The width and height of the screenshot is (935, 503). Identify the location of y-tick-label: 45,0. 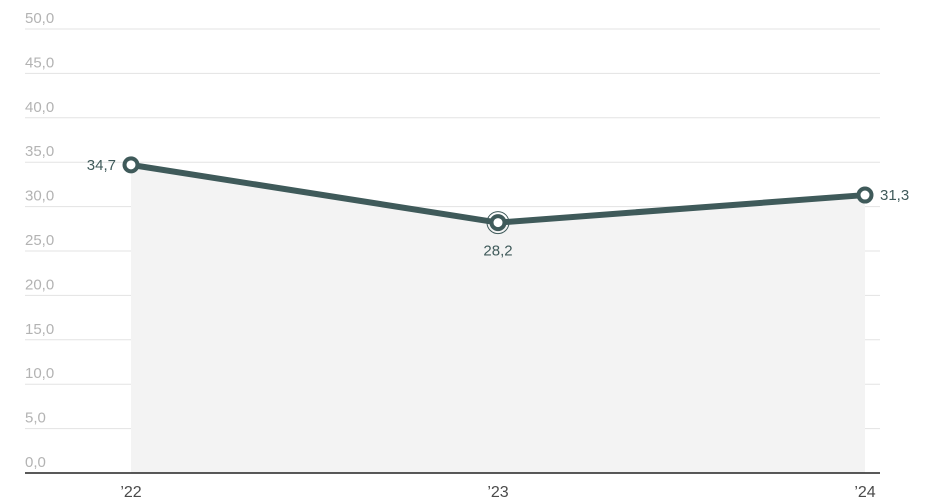
(39, 62).